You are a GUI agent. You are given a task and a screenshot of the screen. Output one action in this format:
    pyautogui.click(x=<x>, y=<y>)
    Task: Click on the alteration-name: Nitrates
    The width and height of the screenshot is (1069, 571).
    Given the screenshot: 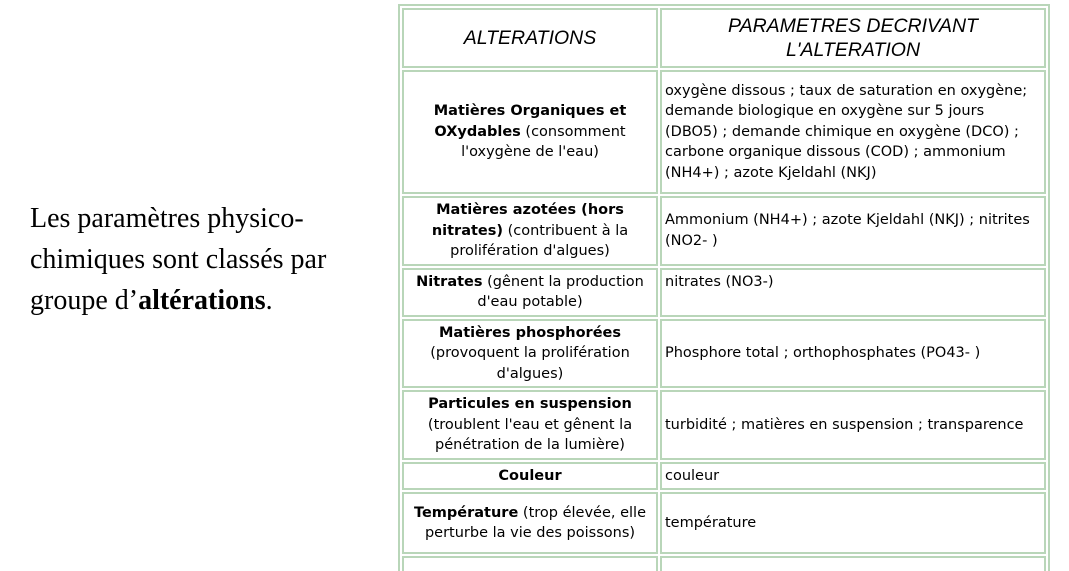 What is the action you would take?
    pyautogui.click(x=449, y=281)
    